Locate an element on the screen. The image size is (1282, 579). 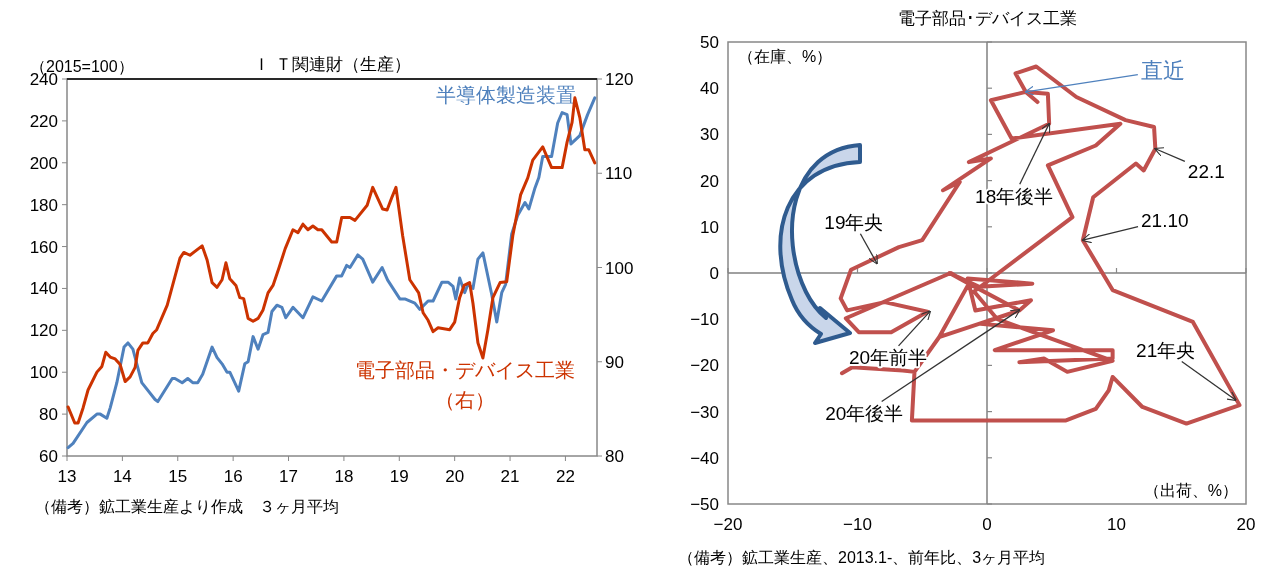
y-tick-label: 200 is located at coordinates (43, 163).